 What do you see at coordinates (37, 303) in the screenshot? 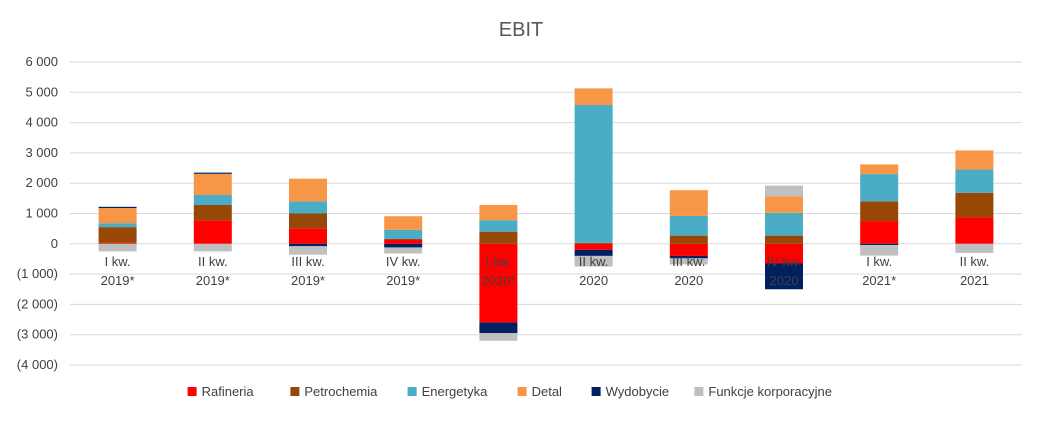
I see `y-tick-label: (2 000)` at bounding box center [37, 303].